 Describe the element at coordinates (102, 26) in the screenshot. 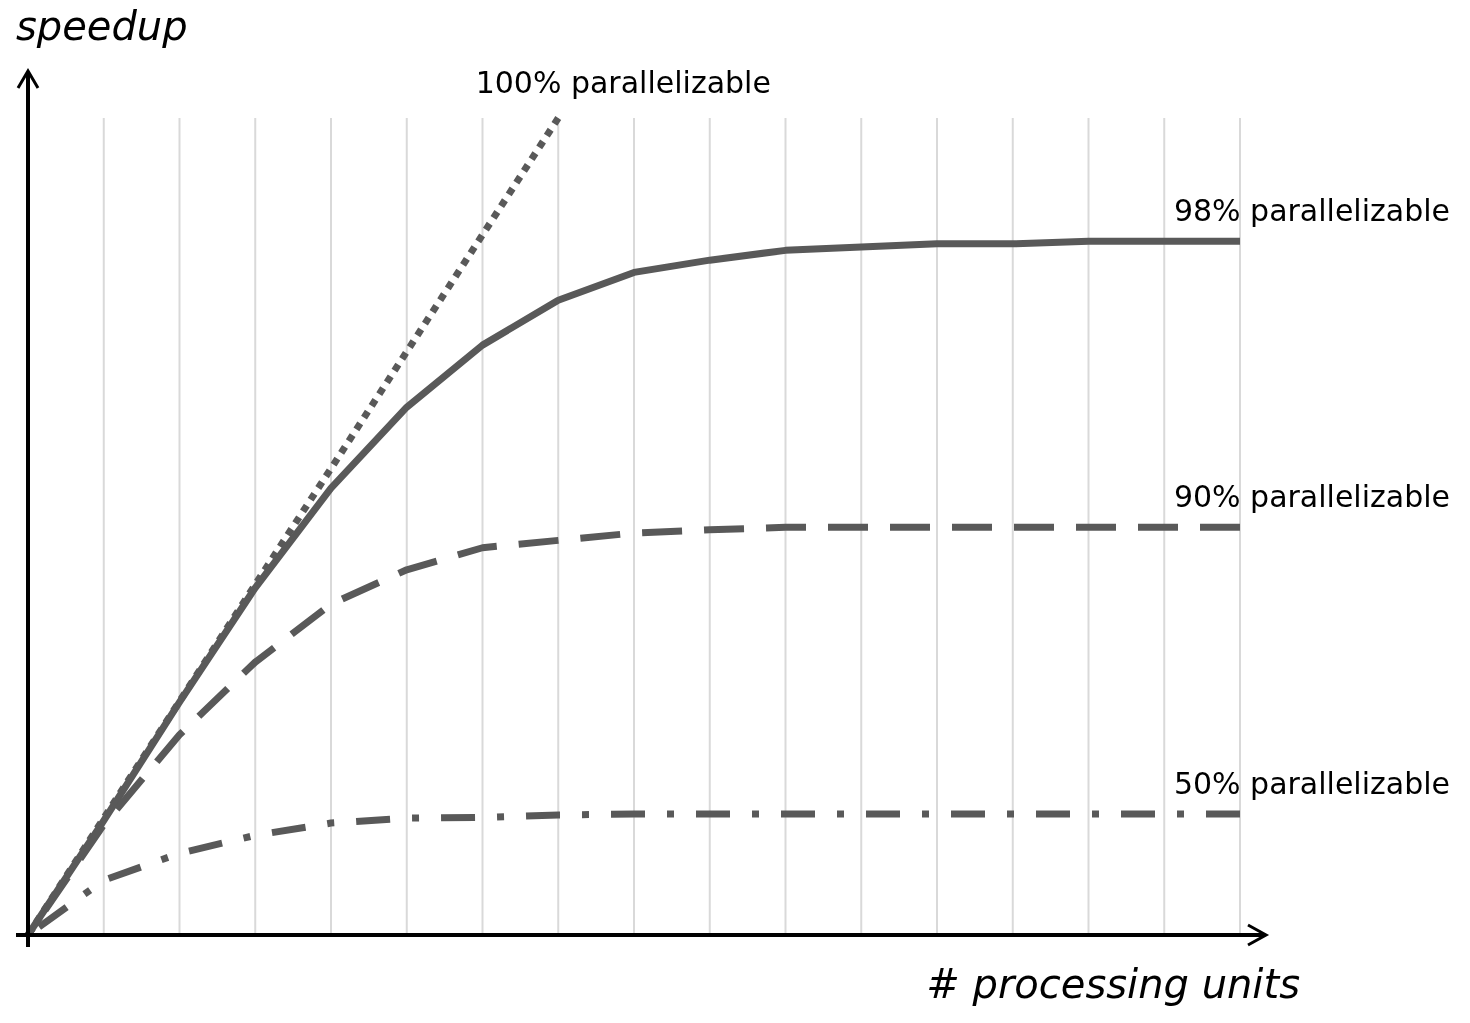

I see `y-axis-title: speedup` at that location.